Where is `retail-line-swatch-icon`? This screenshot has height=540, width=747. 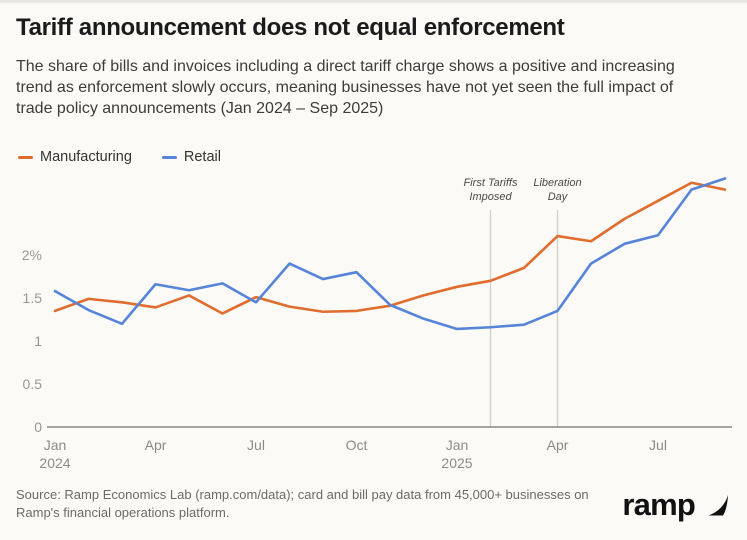 retail-line-swatch-icon is located at coordinates (169, 157).